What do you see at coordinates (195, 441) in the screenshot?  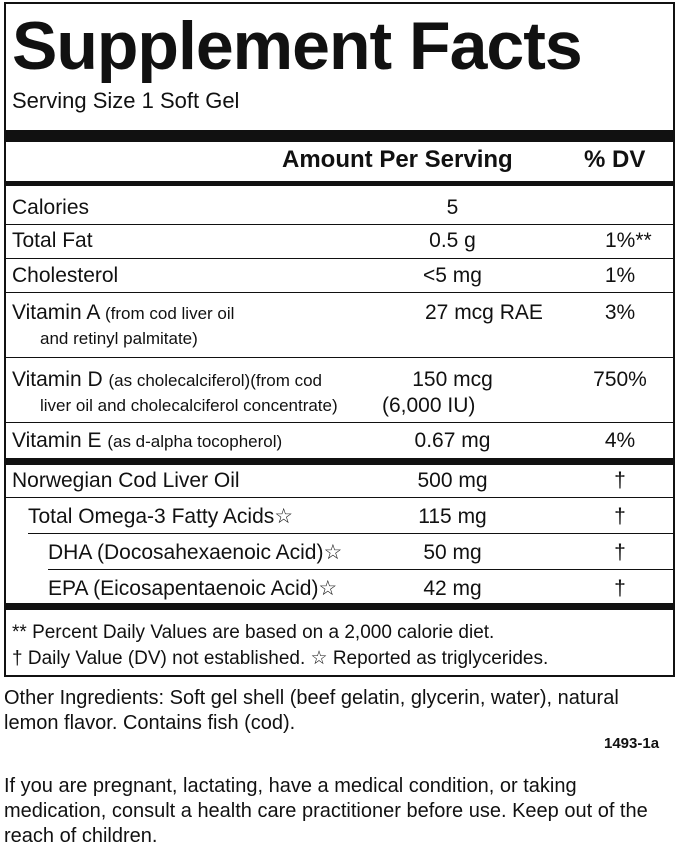 I see `nutrient-note: (as d-alpha tocopherol)` at bounding box center [195, 441].